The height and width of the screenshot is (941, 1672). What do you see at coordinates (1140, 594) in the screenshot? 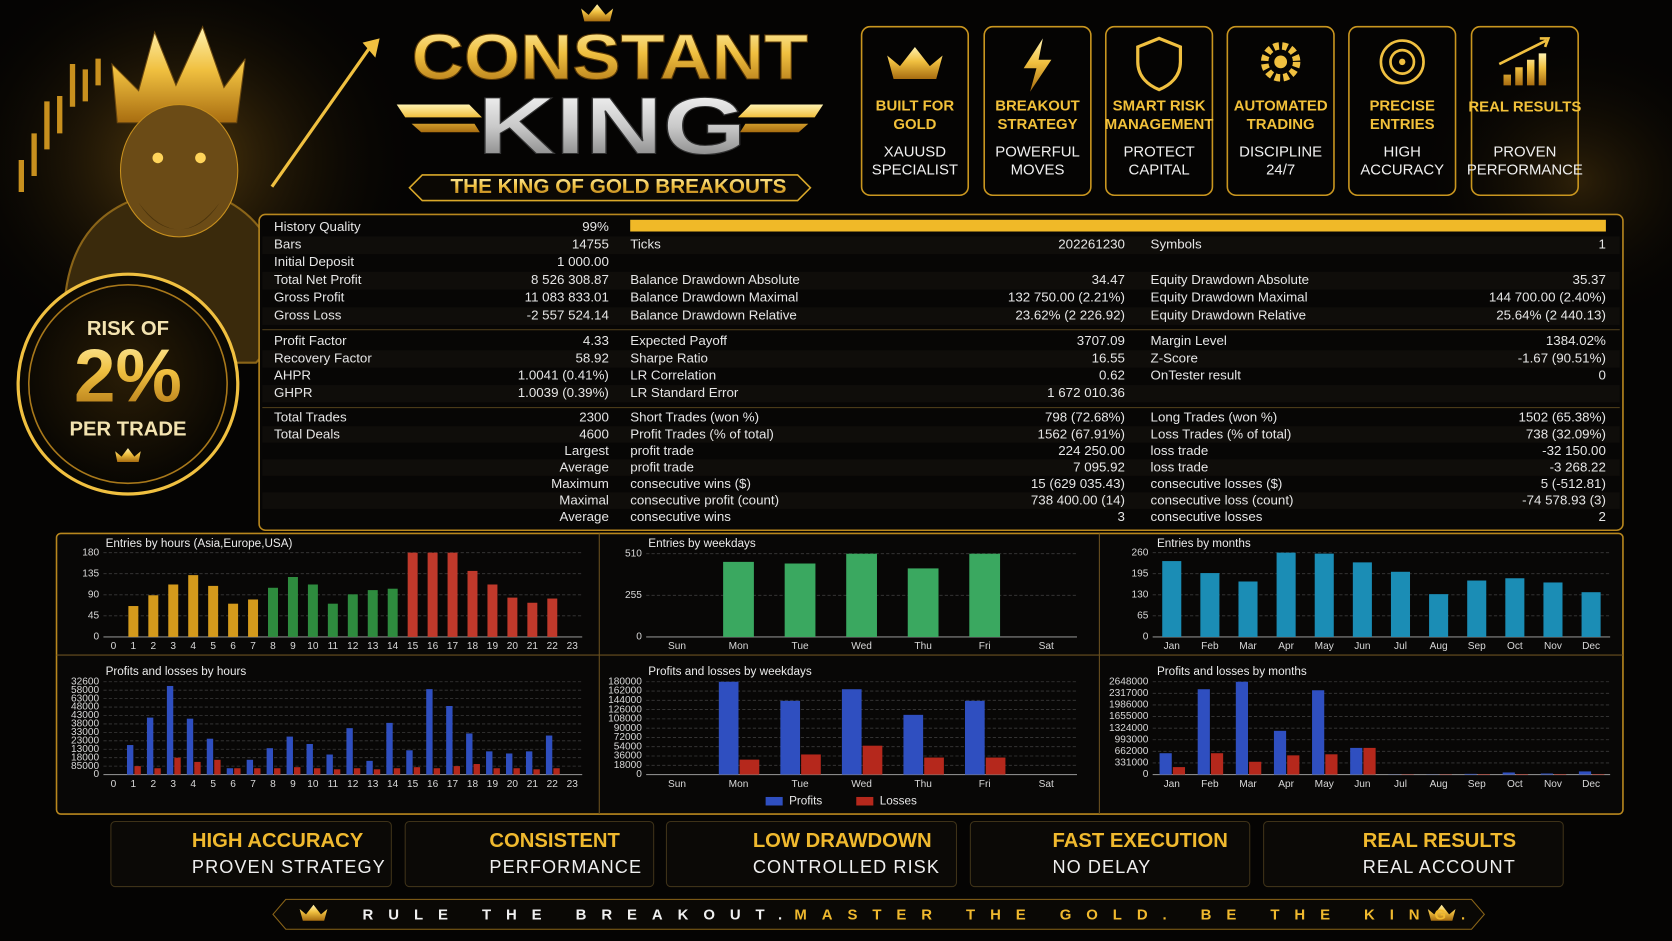
I see `y-tick-label: 130` at bounding box center [1140, 594].